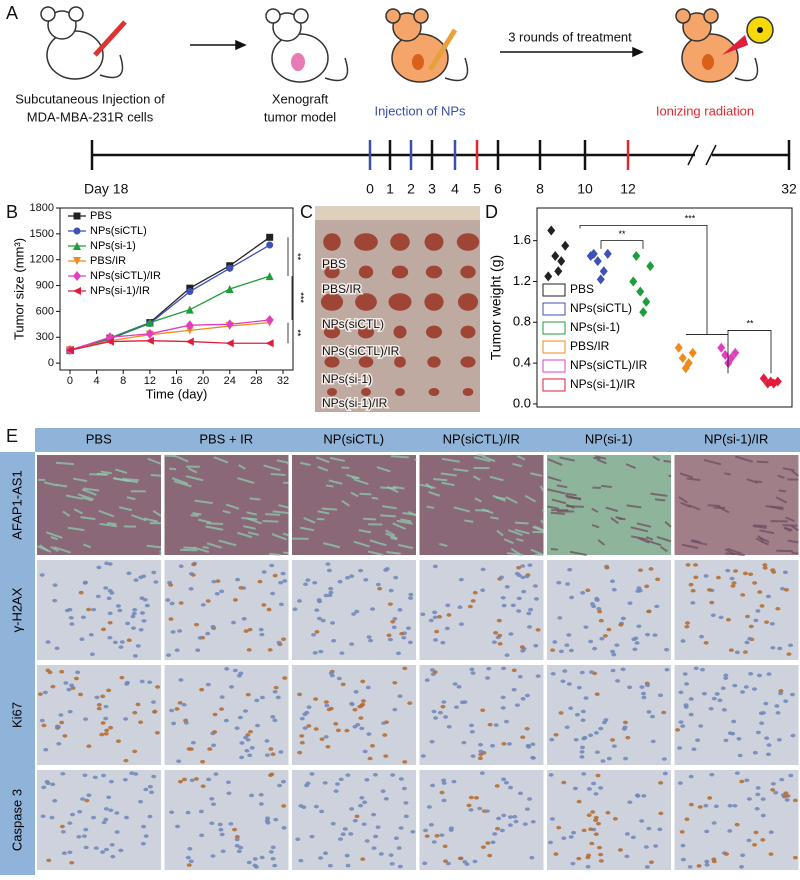  Describe the element at coordinates (427, 45) in the screenshot. I see `mouse` at that location.